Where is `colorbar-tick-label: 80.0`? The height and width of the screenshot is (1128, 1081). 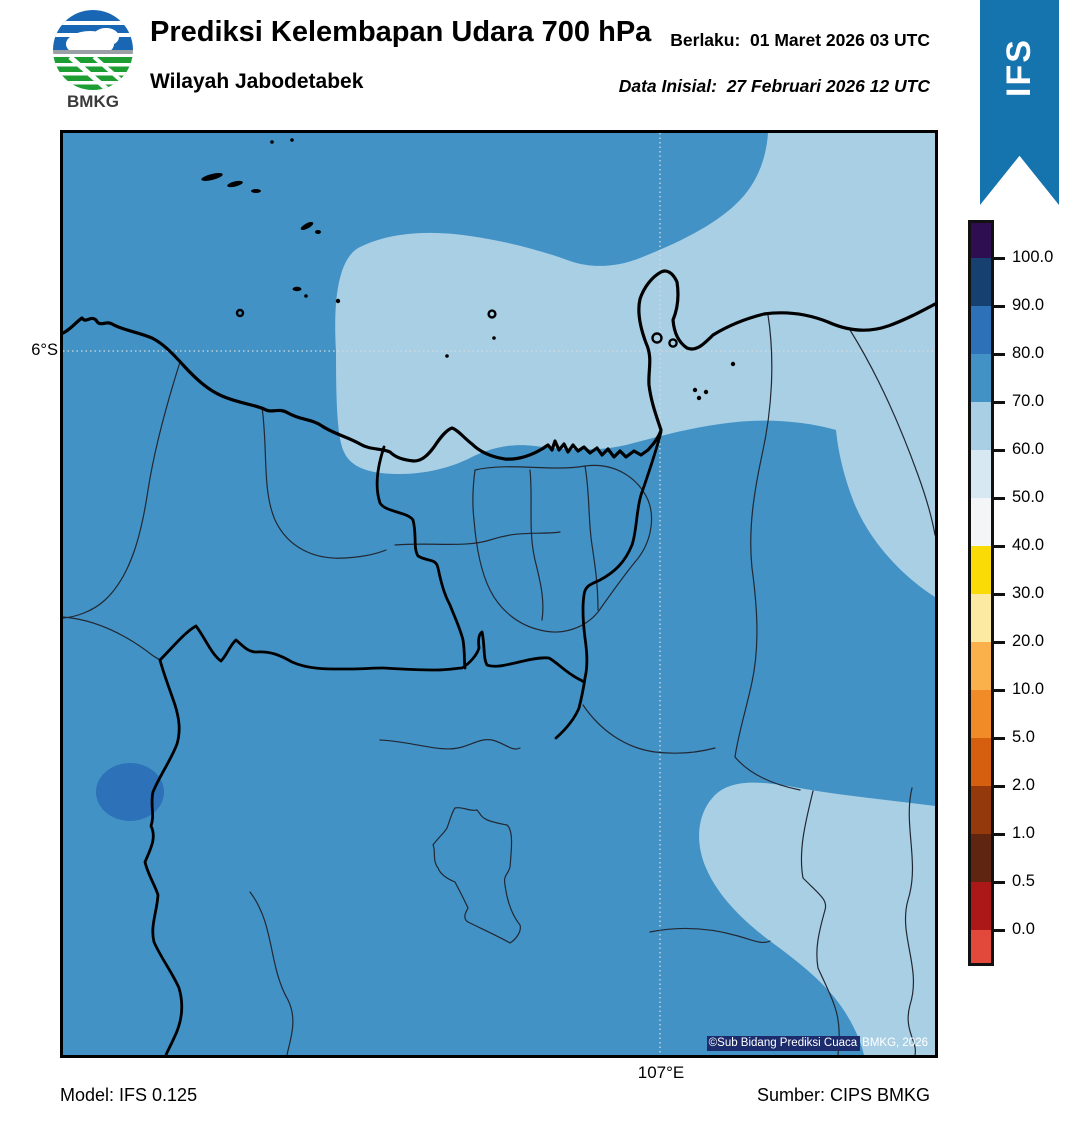
colorbar-tick-label: 80.0 is located at coordinates (1028, 353).